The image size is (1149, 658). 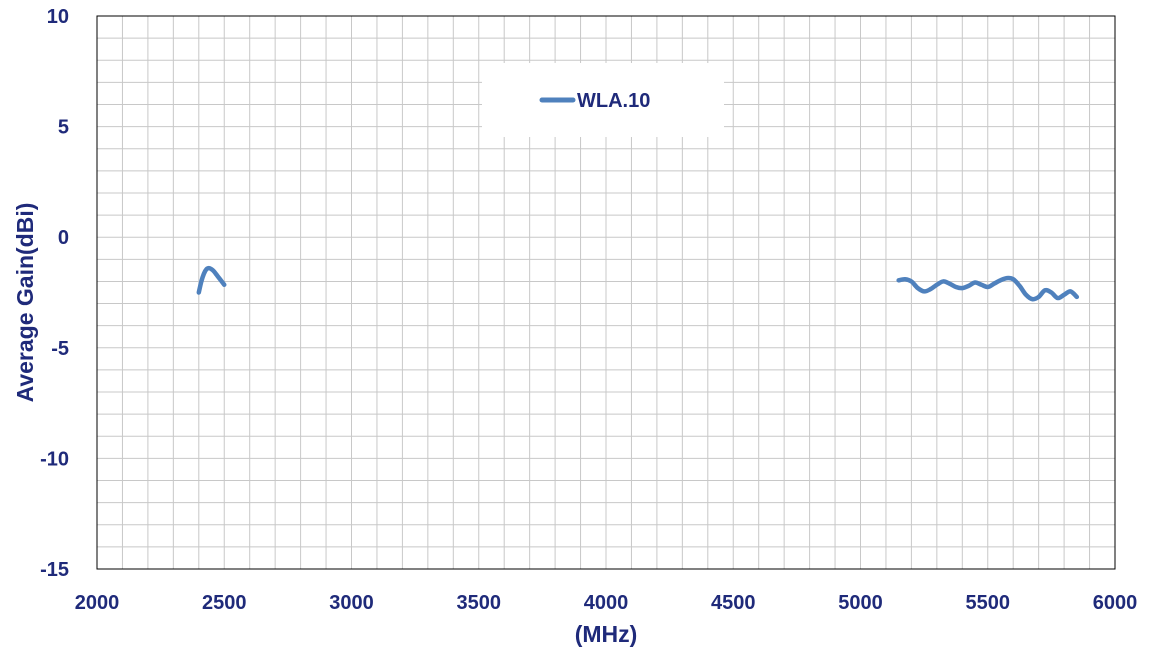 What do you see at coordinates (613, 101) in the screenshot?
I see `legend-label-wla10: WLA.10` at bounding box center [613, 101].